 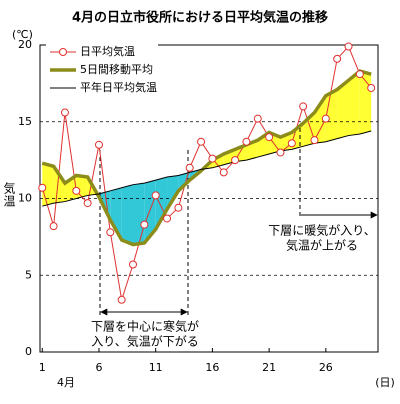 What do you see at coordinates (322, 230) in the screenshot?
I see `annotation: 下層に暖気が入り、` at bounding box center [322, 230].